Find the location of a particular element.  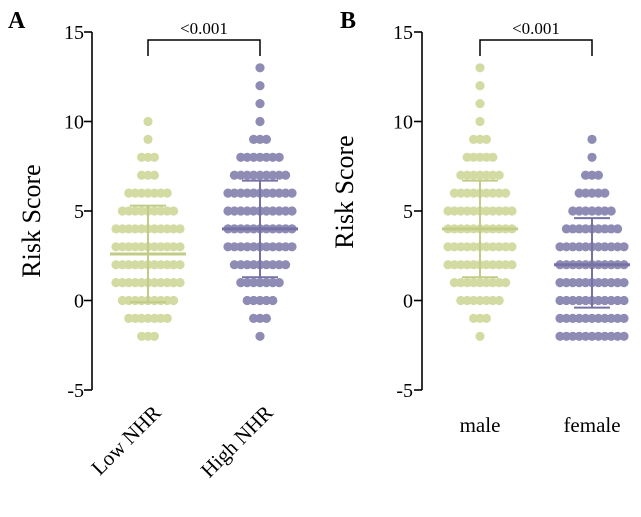

panel-b-mean-sd is located at coordinates (536, 244).